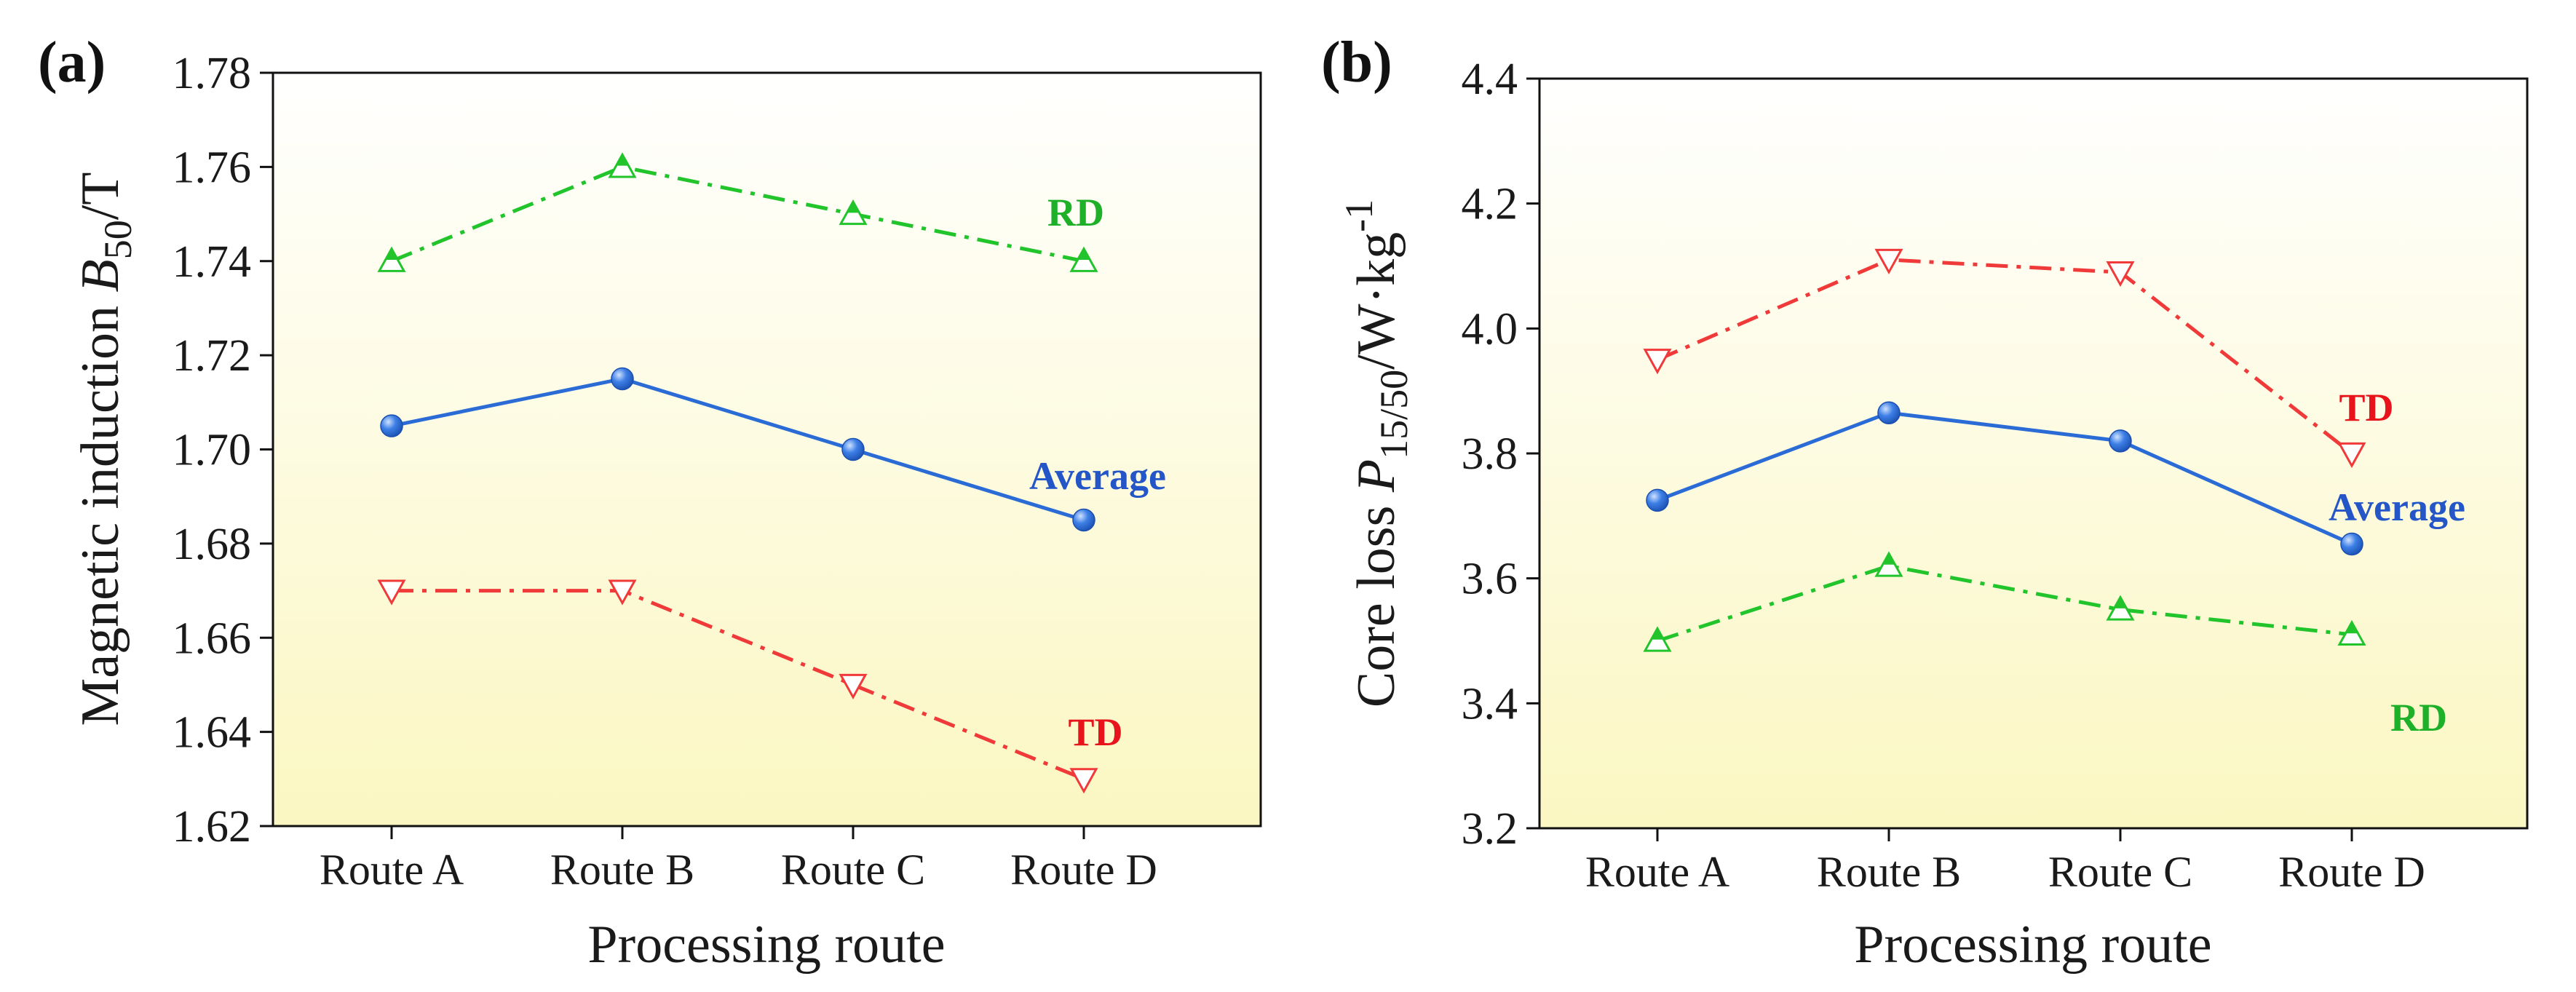 The height and width of the screenshot is (992, 2576). Describe the element at coordinates (1490, 329) in the screenshot. I see `y-tick-label: 4.0` at that location.